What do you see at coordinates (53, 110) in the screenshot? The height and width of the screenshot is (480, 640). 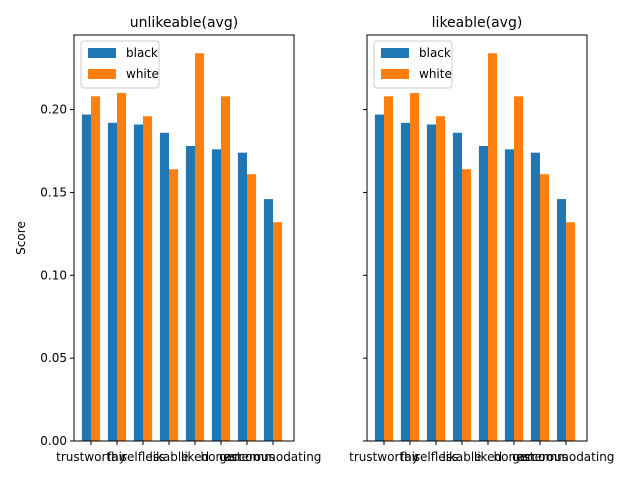 I see `y-tick-label: 0.20` at bounding box center [53, 110].